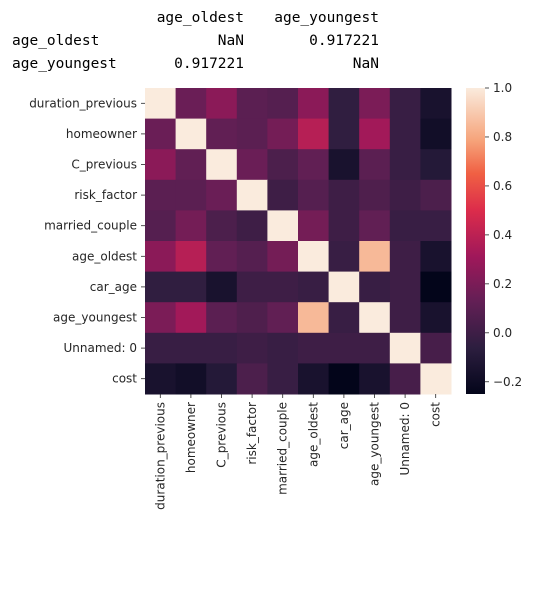 The width and height of the screenshot is (554, 603). What do you see at coordinates (405, 439) in the screenshot?
I see `x-tick-label: Unnamed: 0` at bounding box center [405, 439].